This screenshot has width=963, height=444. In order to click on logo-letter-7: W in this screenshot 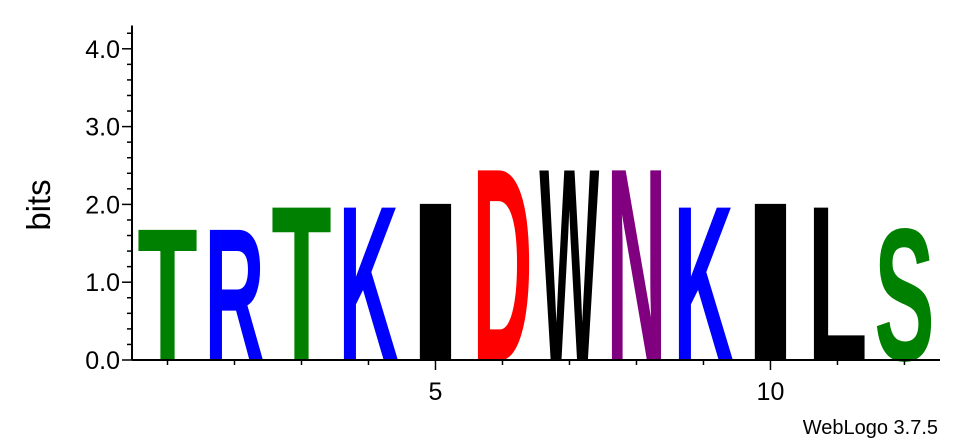, I will do `click(569, 265)`.